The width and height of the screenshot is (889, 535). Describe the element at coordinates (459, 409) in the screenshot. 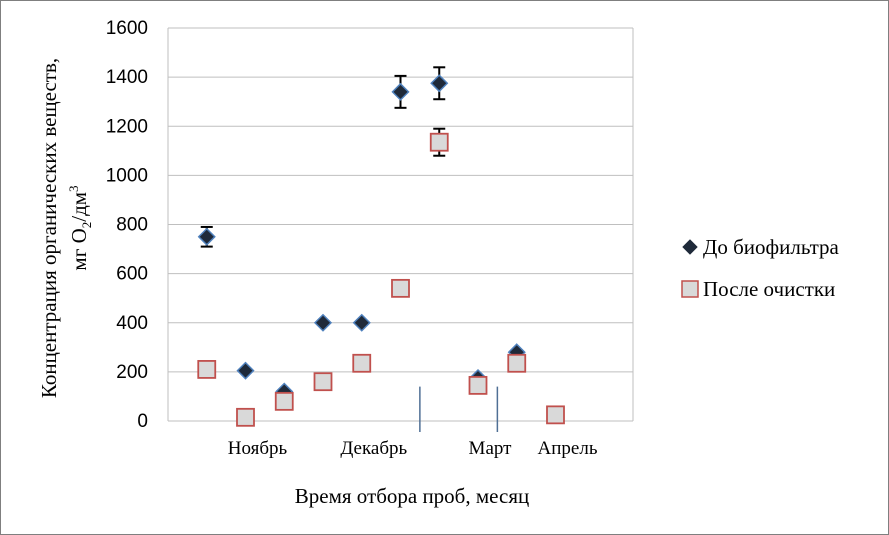

I see `category-separators` at that location.